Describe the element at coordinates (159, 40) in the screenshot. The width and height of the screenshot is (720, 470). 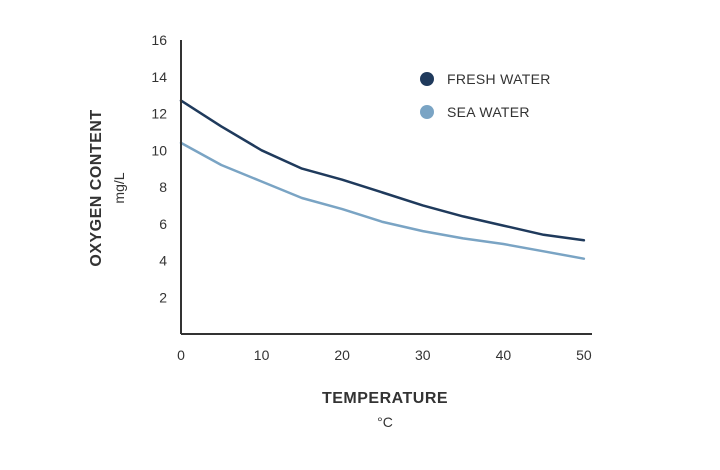
I see `y-tick-label: 16` at that location.